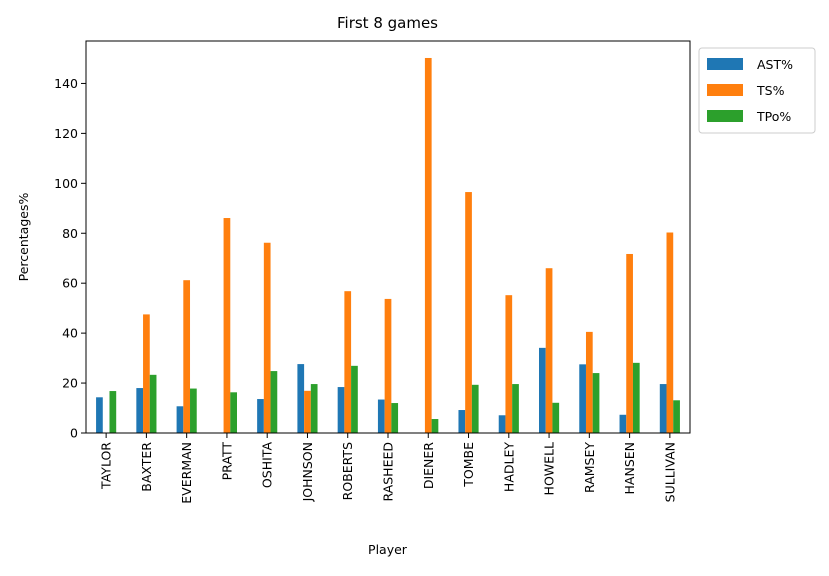 The image size is (829, 576). Describe the element at coordinates (66, 83) in the screenshot. I see `y-tick-label: 140` at that location.